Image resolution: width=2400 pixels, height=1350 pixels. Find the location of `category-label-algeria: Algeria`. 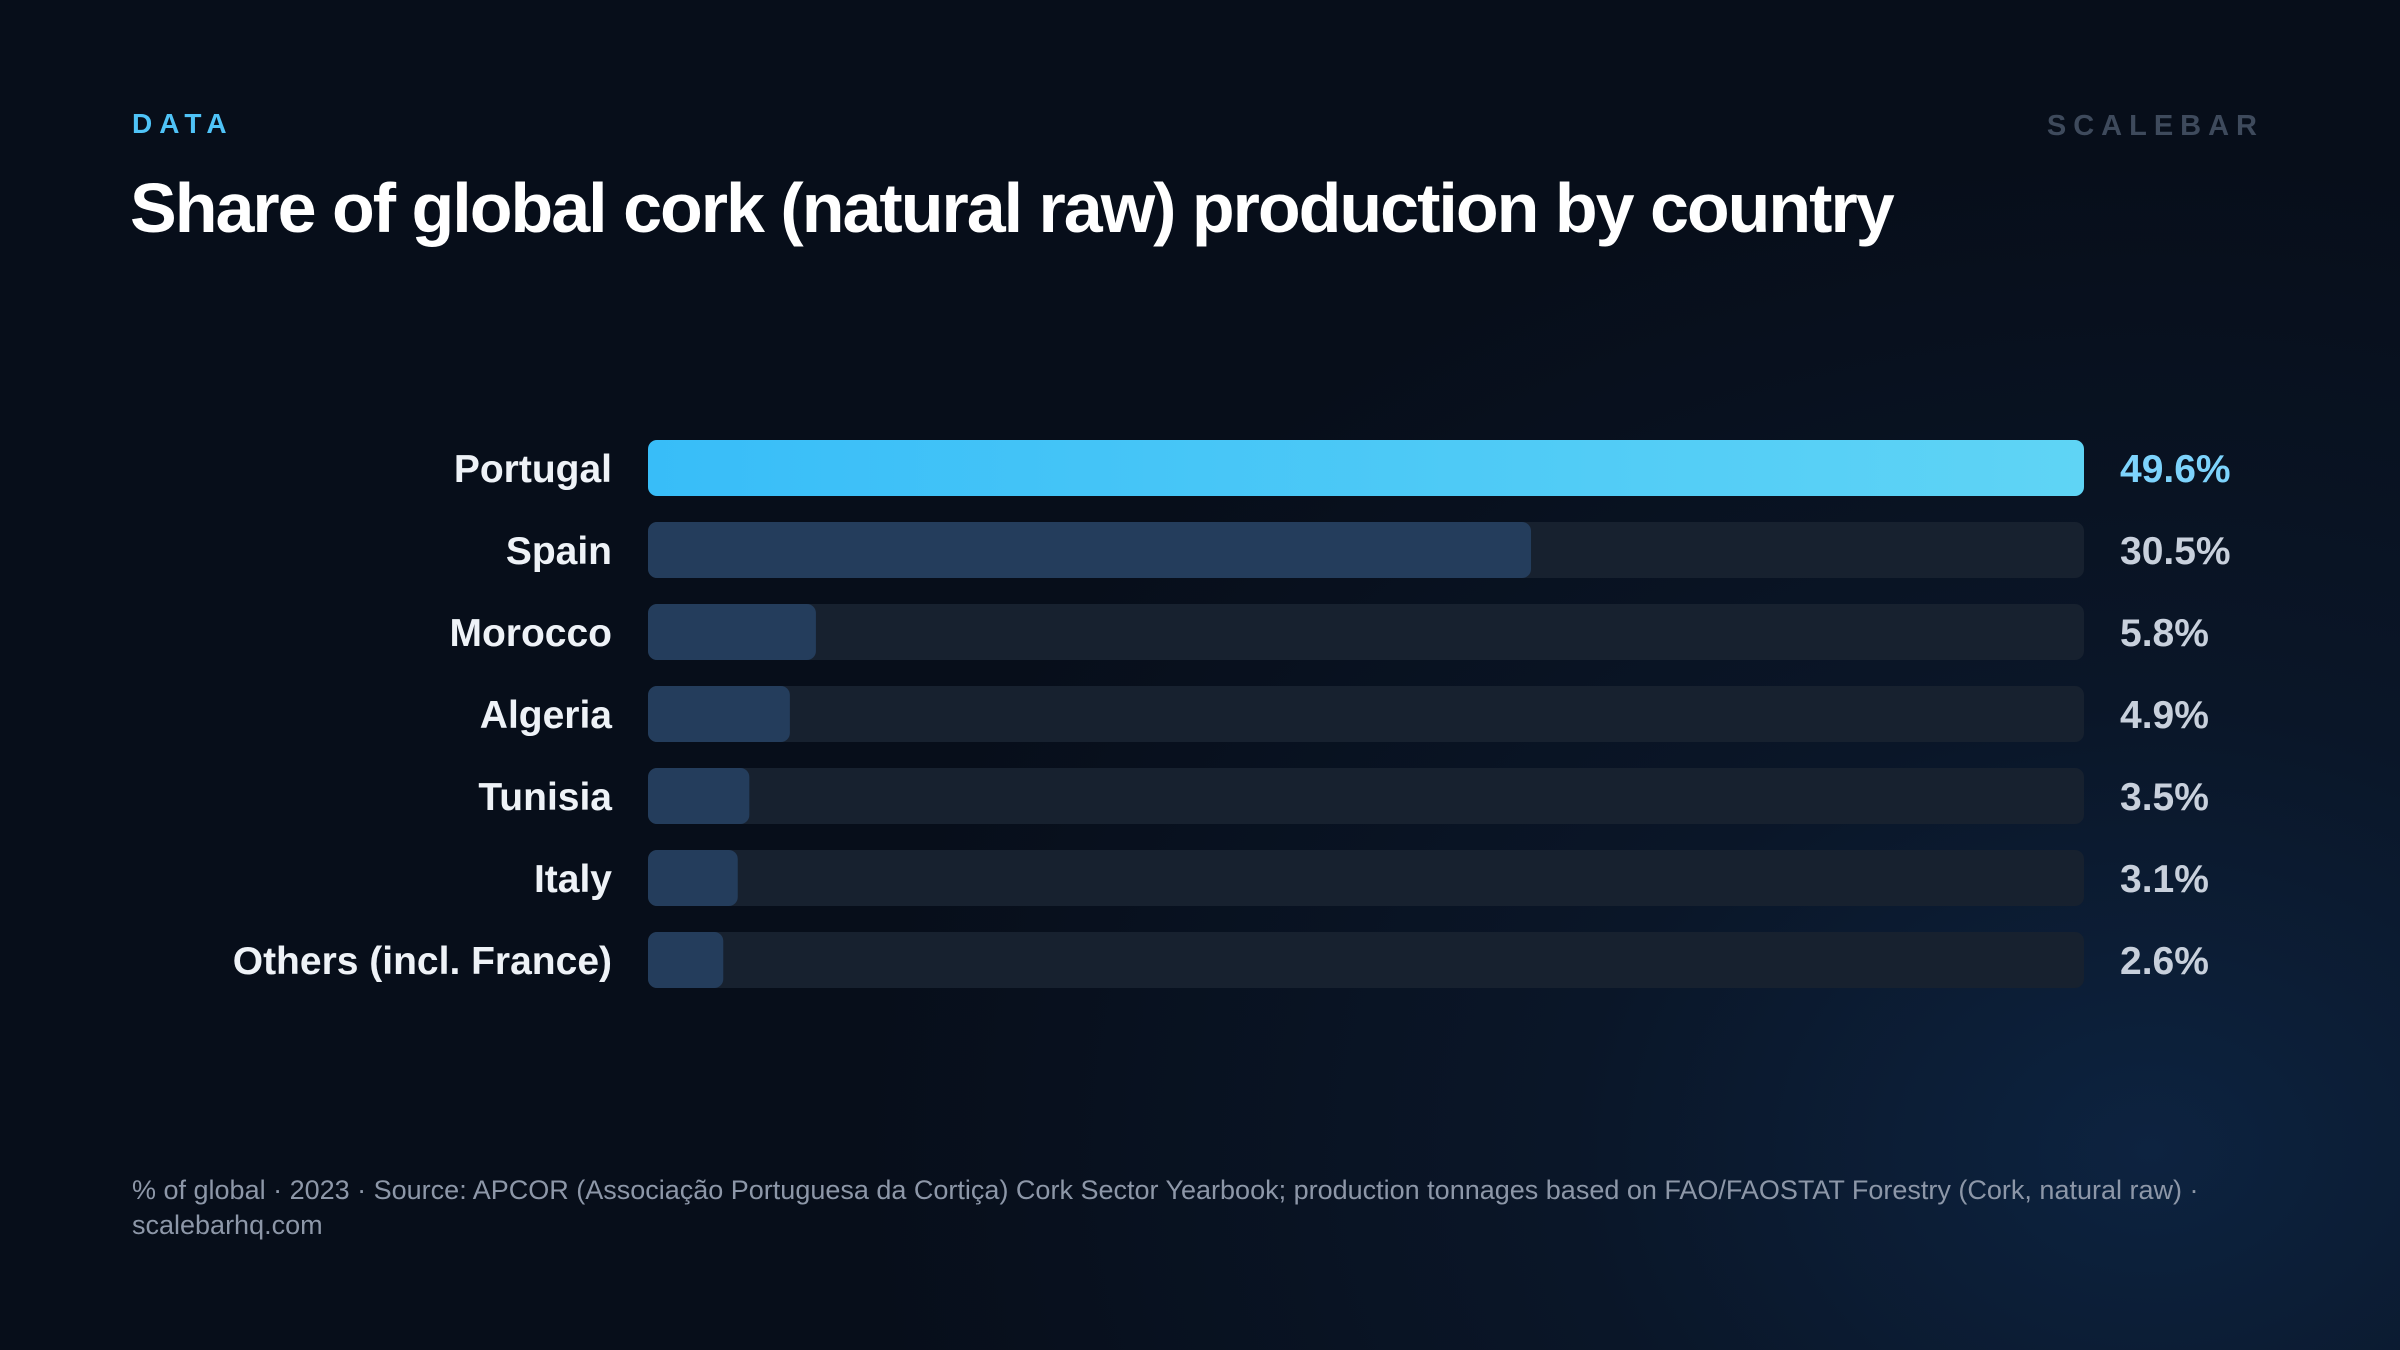

category-label-algeria: Algeria is located at coordinates (546, 715).